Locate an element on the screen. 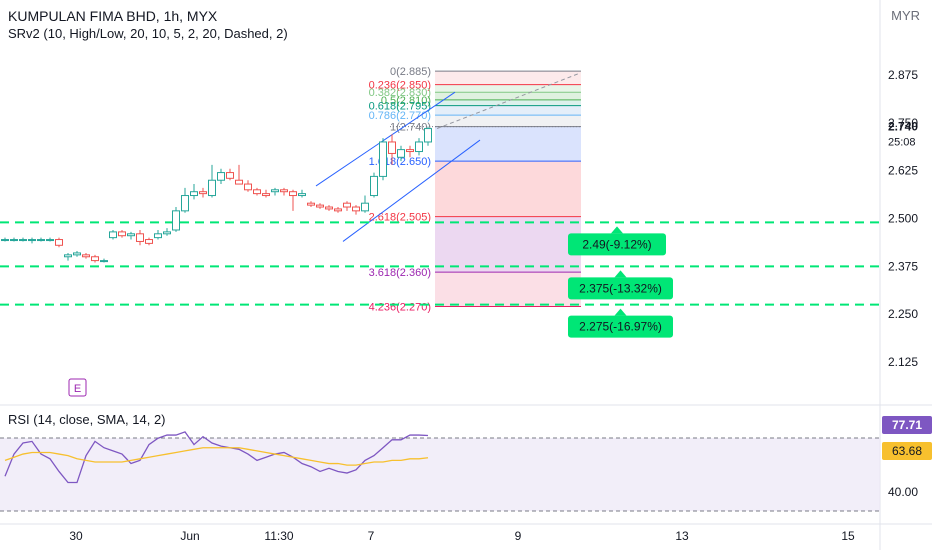 This screenshot has height=550, width=932. sma-value-tag is located at coordinates (907, 451).